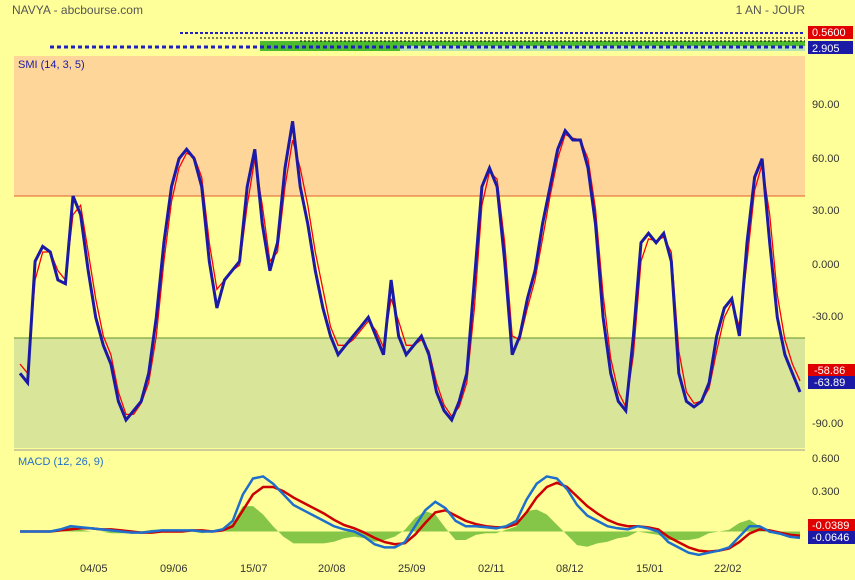 Image resolution: width=855 pixels, height=580 pixels. What do you see at coordinates (602, 48) in the screenshot?
I see `price-band-light` at bounding box center [602, 48].